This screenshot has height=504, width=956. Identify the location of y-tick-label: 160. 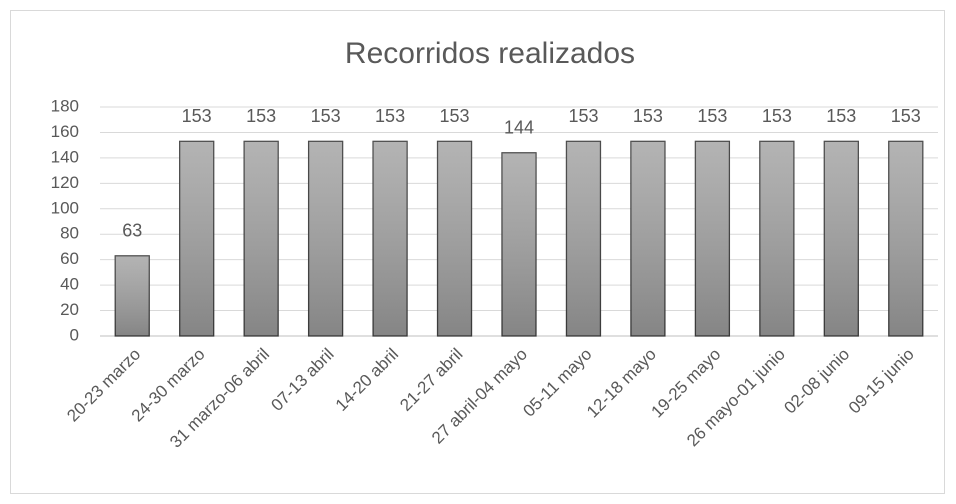
(65, 131).